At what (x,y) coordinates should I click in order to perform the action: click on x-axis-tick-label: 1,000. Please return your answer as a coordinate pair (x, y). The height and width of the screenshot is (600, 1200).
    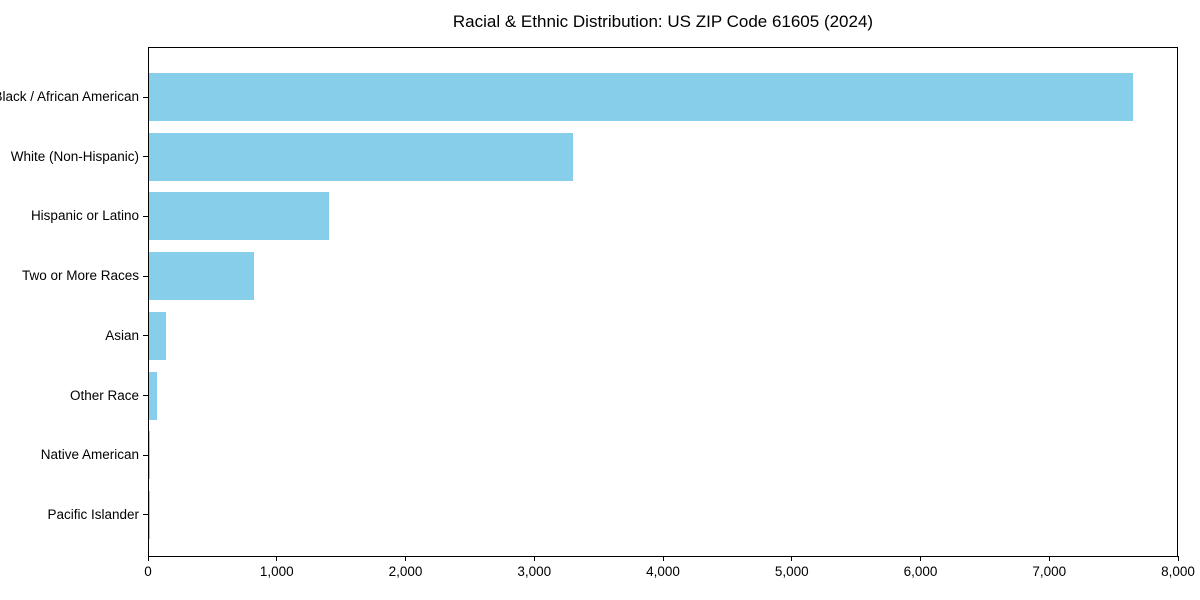
    Looking at the image, I should click on (276, 571).